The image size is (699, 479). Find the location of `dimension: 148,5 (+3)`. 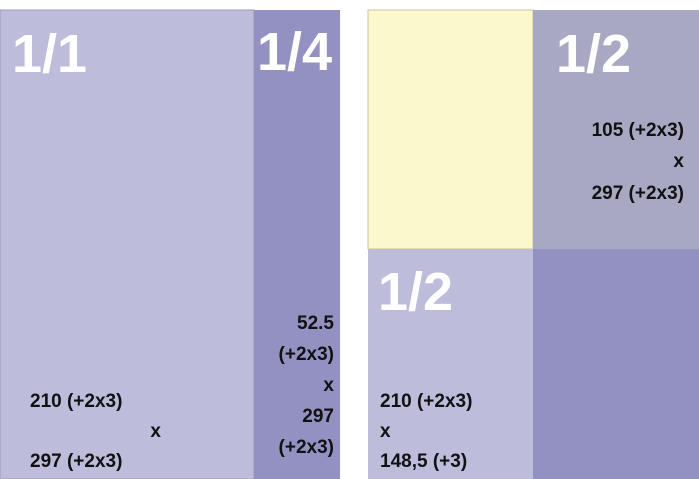

dimension: 148,5 (+3) is located at coordinates (423, 461).